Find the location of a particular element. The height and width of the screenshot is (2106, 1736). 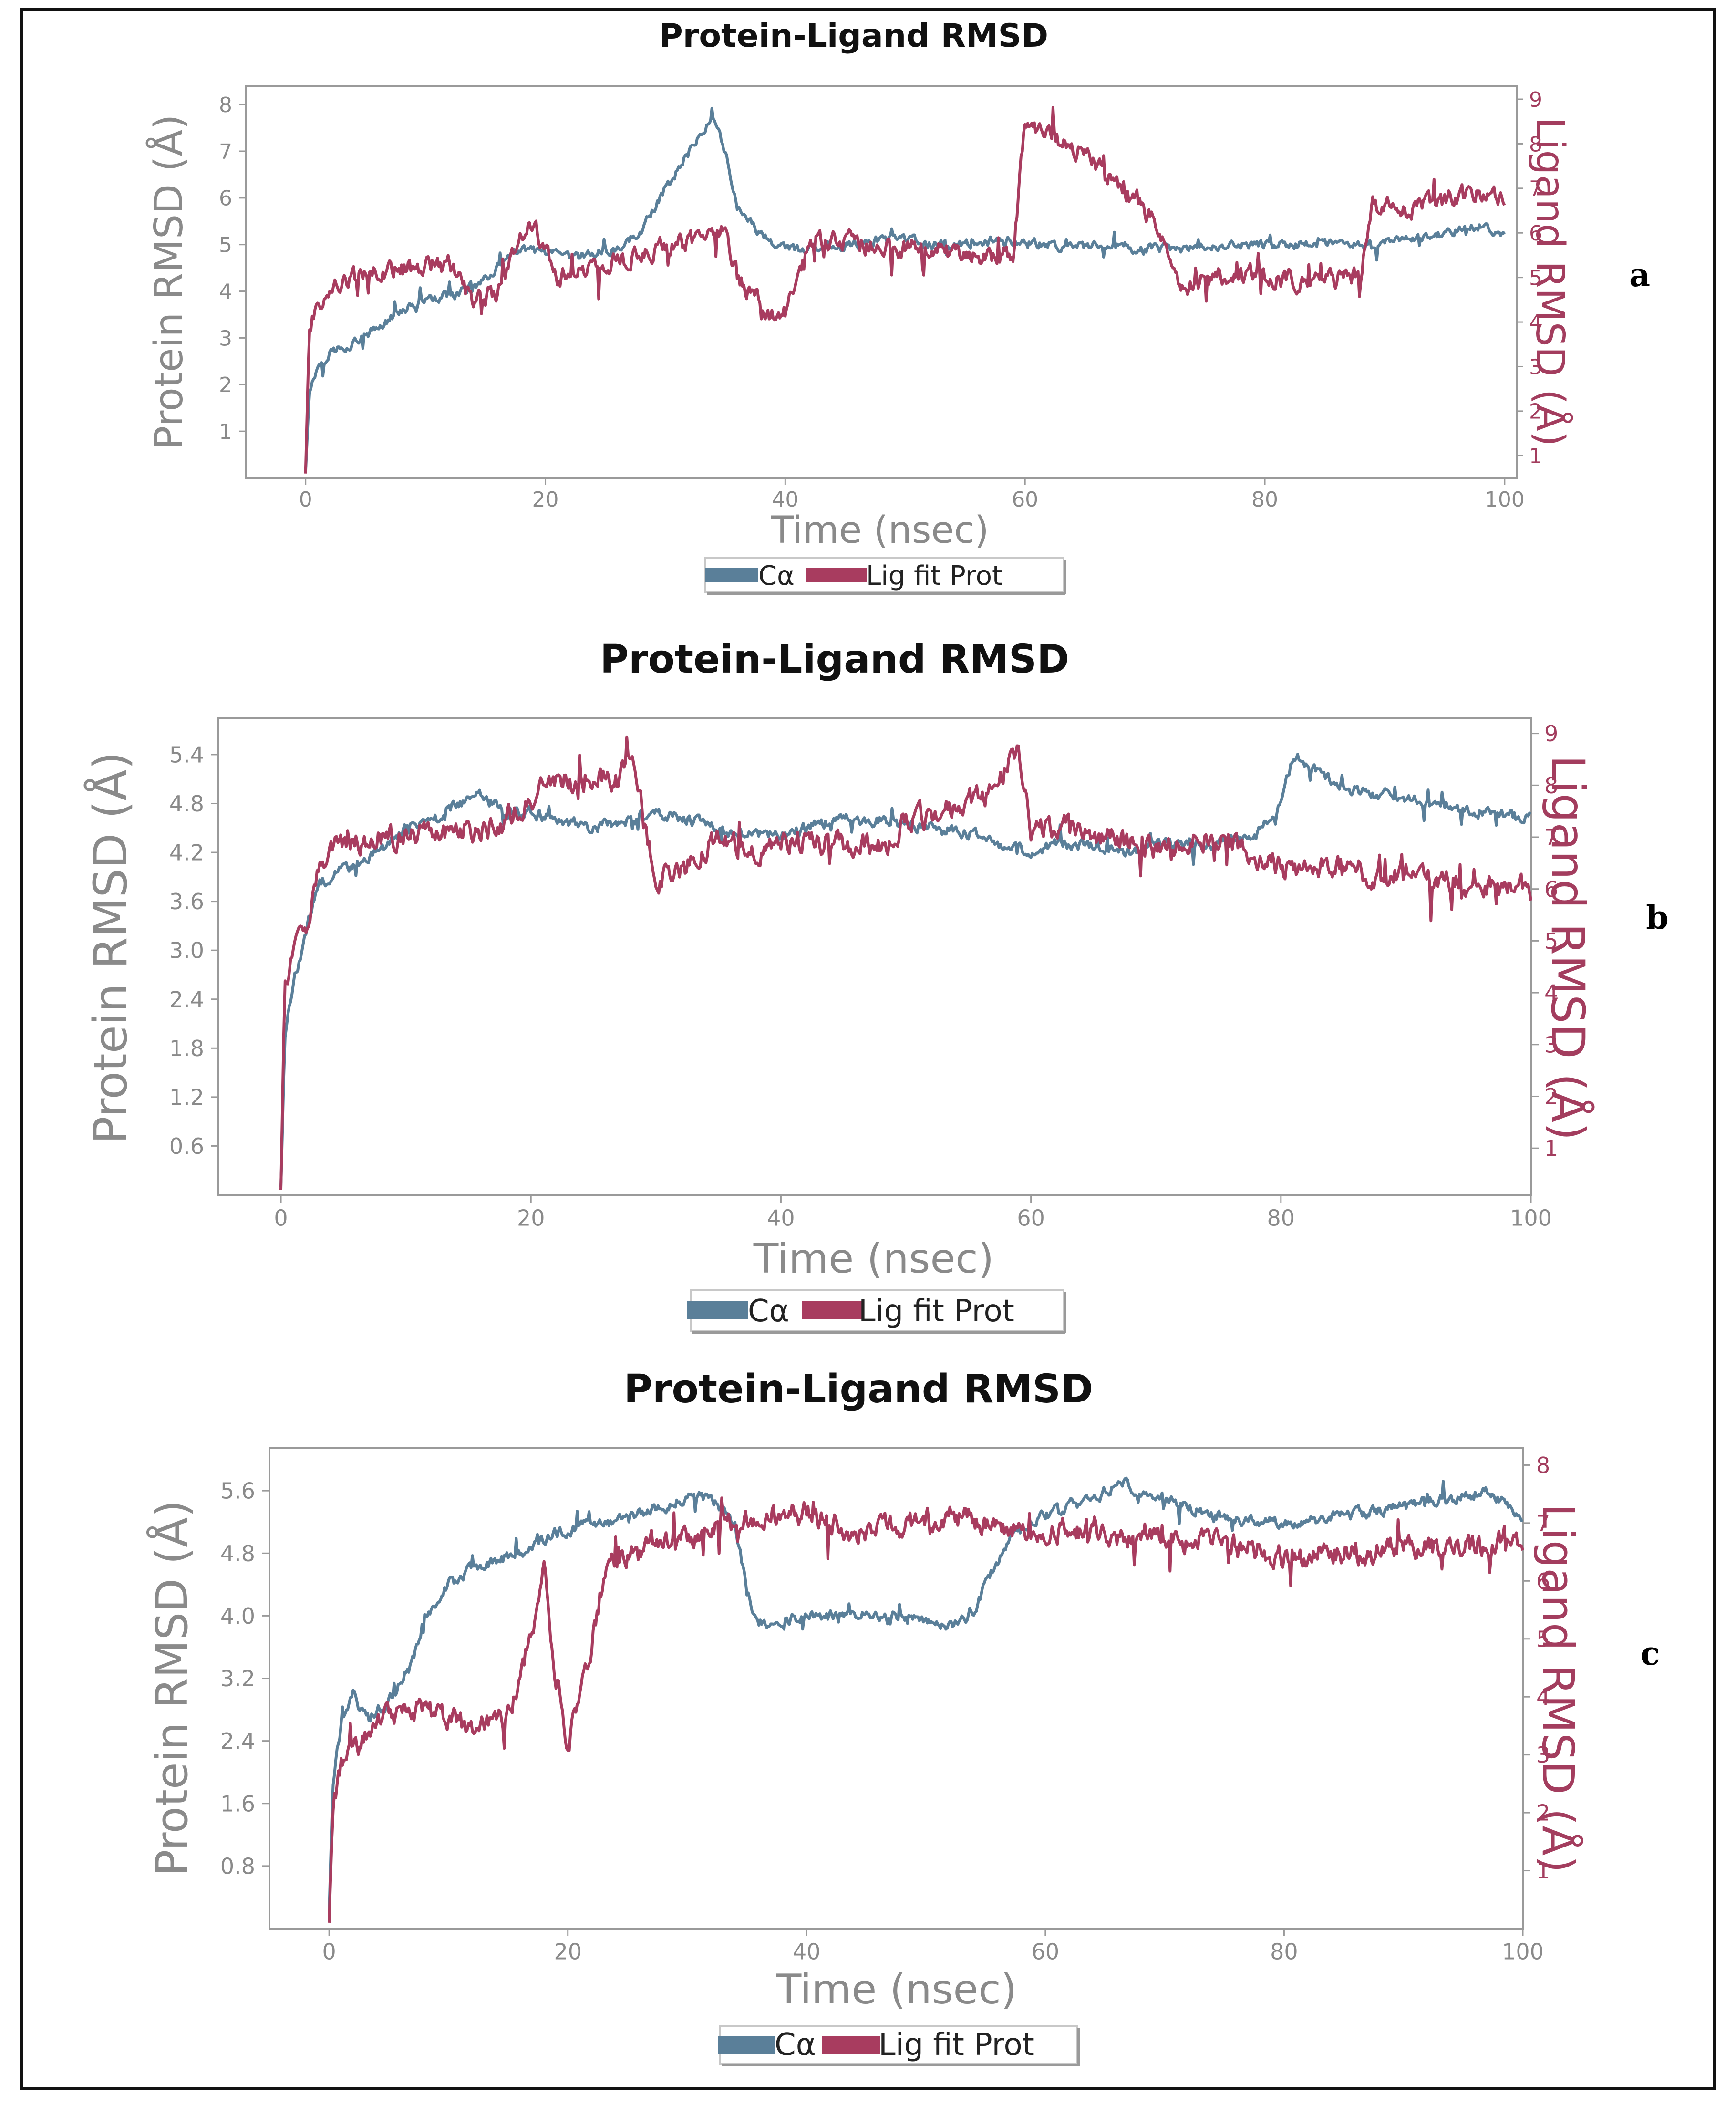

panel-label: c is located at coordinates (1650, 1654).